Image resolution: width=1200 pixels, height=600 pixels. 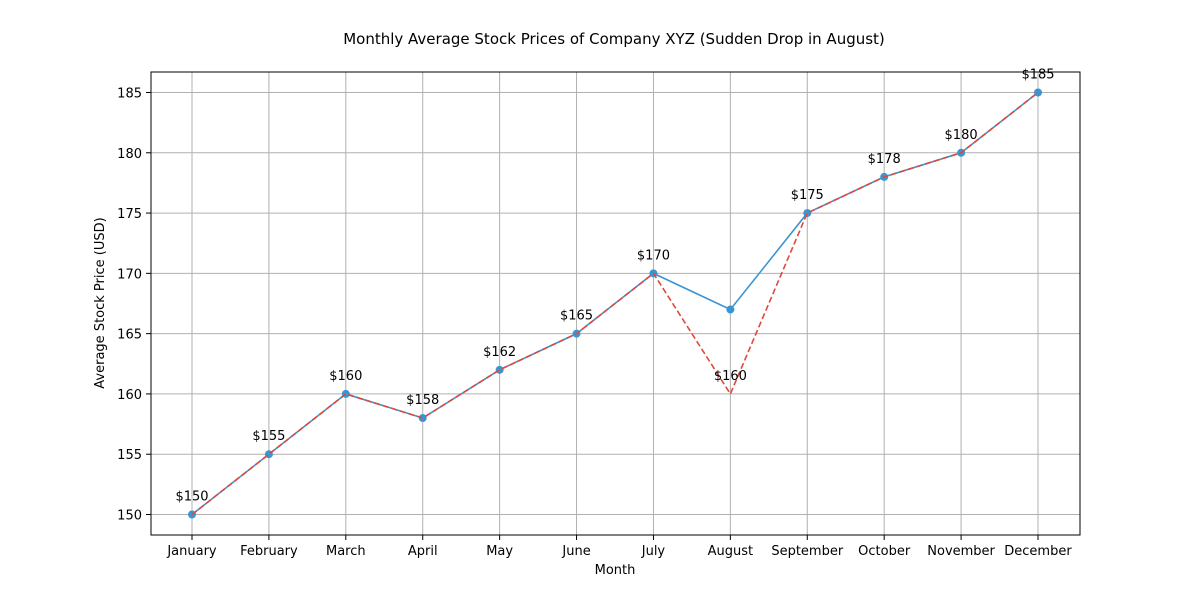 What do you see at coordinates (129, 93) in the screenshot?
I see `y-tick-label: 185` at bounding box center [129, 93].